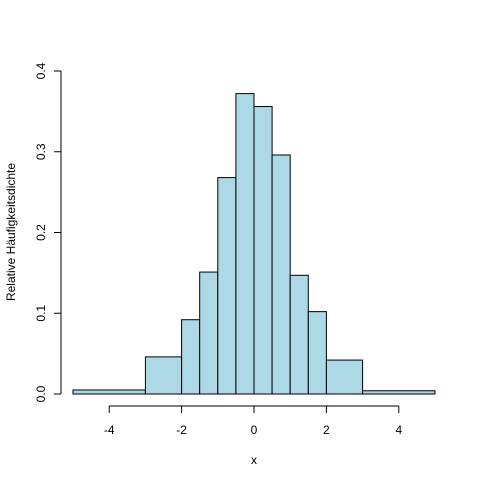 The image size is (480, 480). What do you see at coordinates (11, 232) in the screenshot?
I see `y-axis-label: Relative Häufigkeitsdichte` at bounding box center [11, 232].